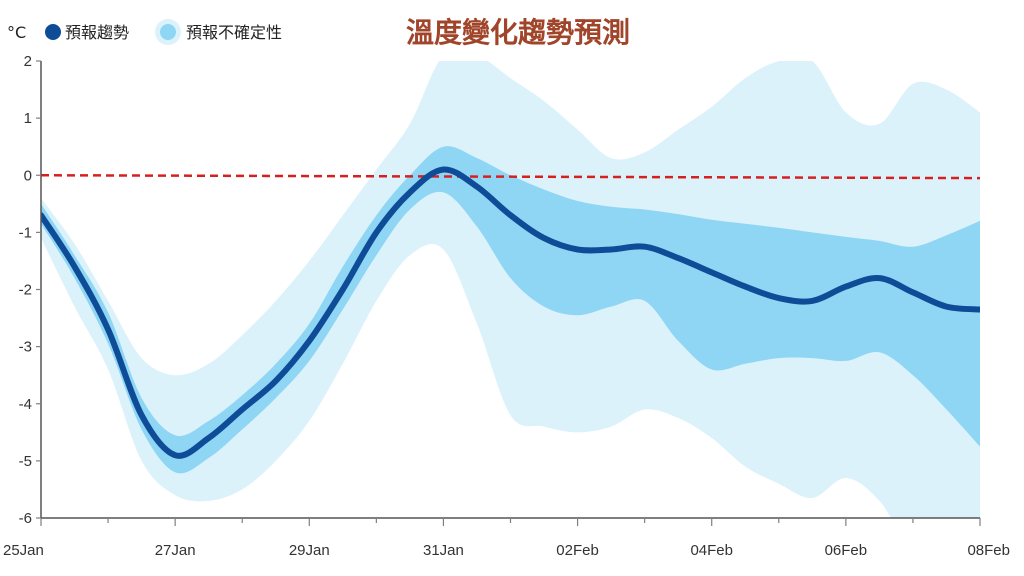 The image size is (1024, 576). What do you see at coordinates (23, 550) in the screenshot?
I see `x-tick-label: 25Jan` at bounding box center [23, 550].